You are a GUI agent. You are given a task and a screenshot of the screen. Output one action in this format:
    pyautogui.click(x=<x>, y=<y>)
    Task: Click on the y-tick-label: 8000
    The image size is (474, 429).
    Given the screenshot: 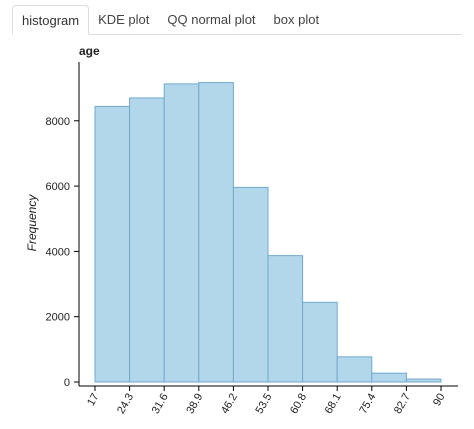 What is the action you would take?
    pyautogui.click(x=58, y=122)
    